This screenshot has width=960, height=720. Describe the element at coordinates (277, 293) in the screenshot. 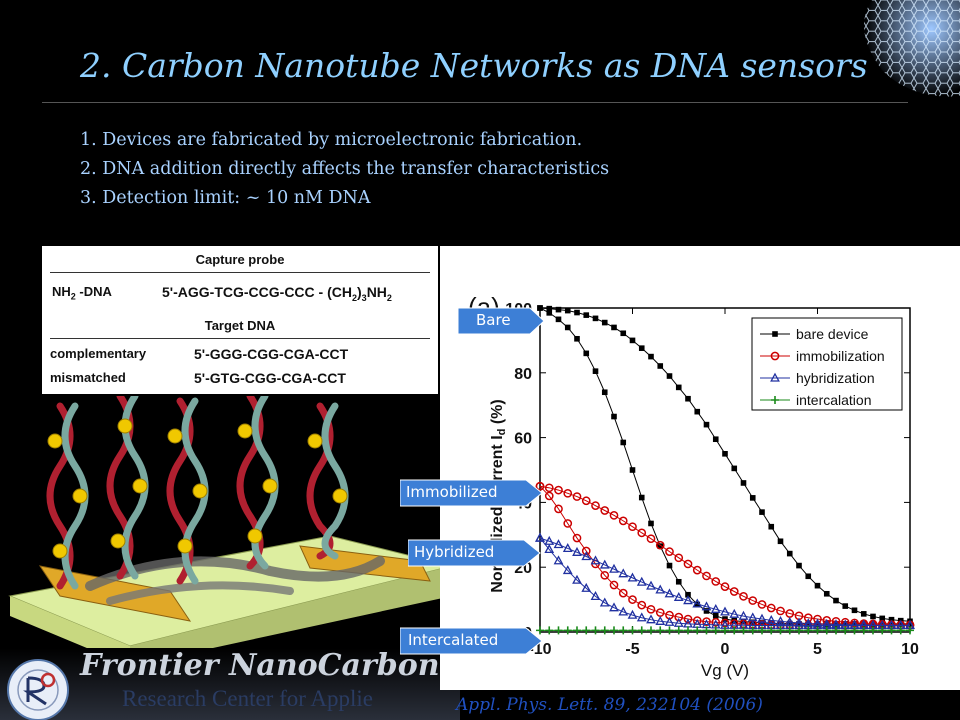

I see `capture-sequence: 5'-AGG-TCG-CCG-CCC - (CH2)3NH2` at that location.